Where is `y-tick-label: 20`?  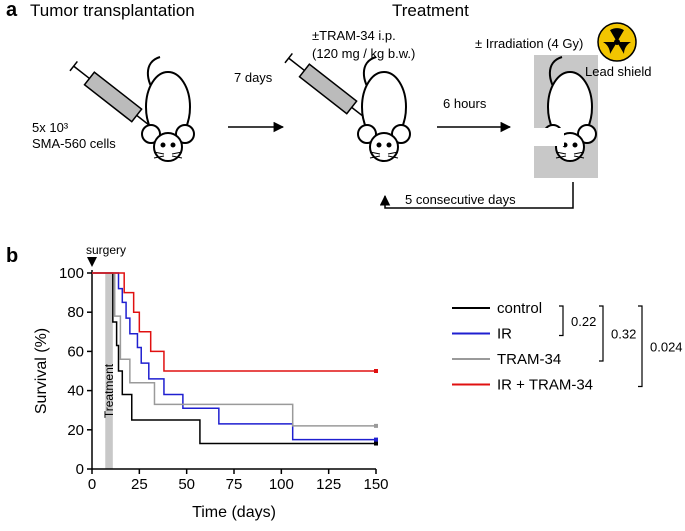 y-tick-label: 20 is located at coordinates (75, 430).